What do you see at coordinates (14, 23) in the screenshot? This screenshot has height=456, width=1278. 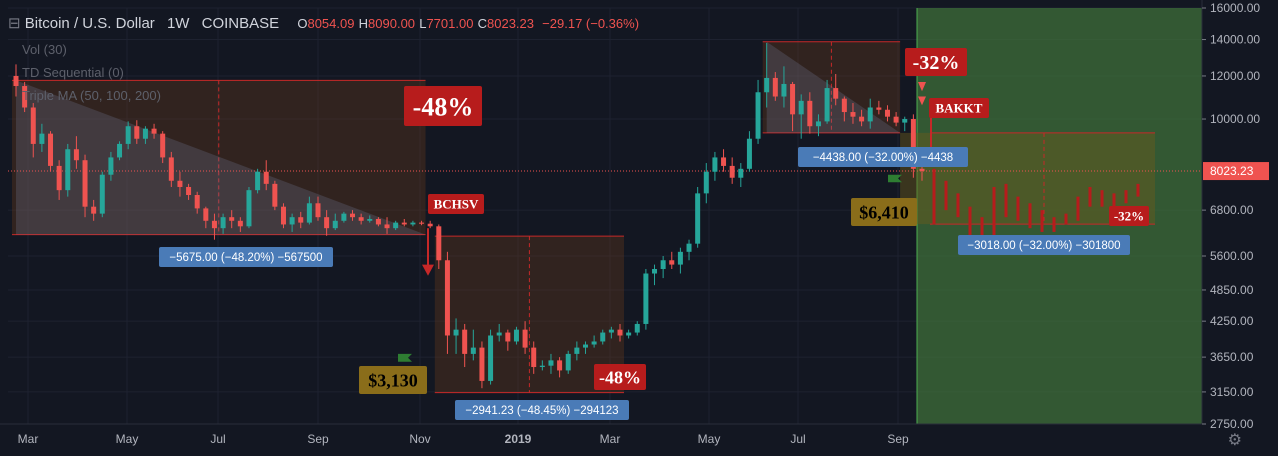 I see `legend-collapse-icon: ⊟` at bounding box center [14, 23].